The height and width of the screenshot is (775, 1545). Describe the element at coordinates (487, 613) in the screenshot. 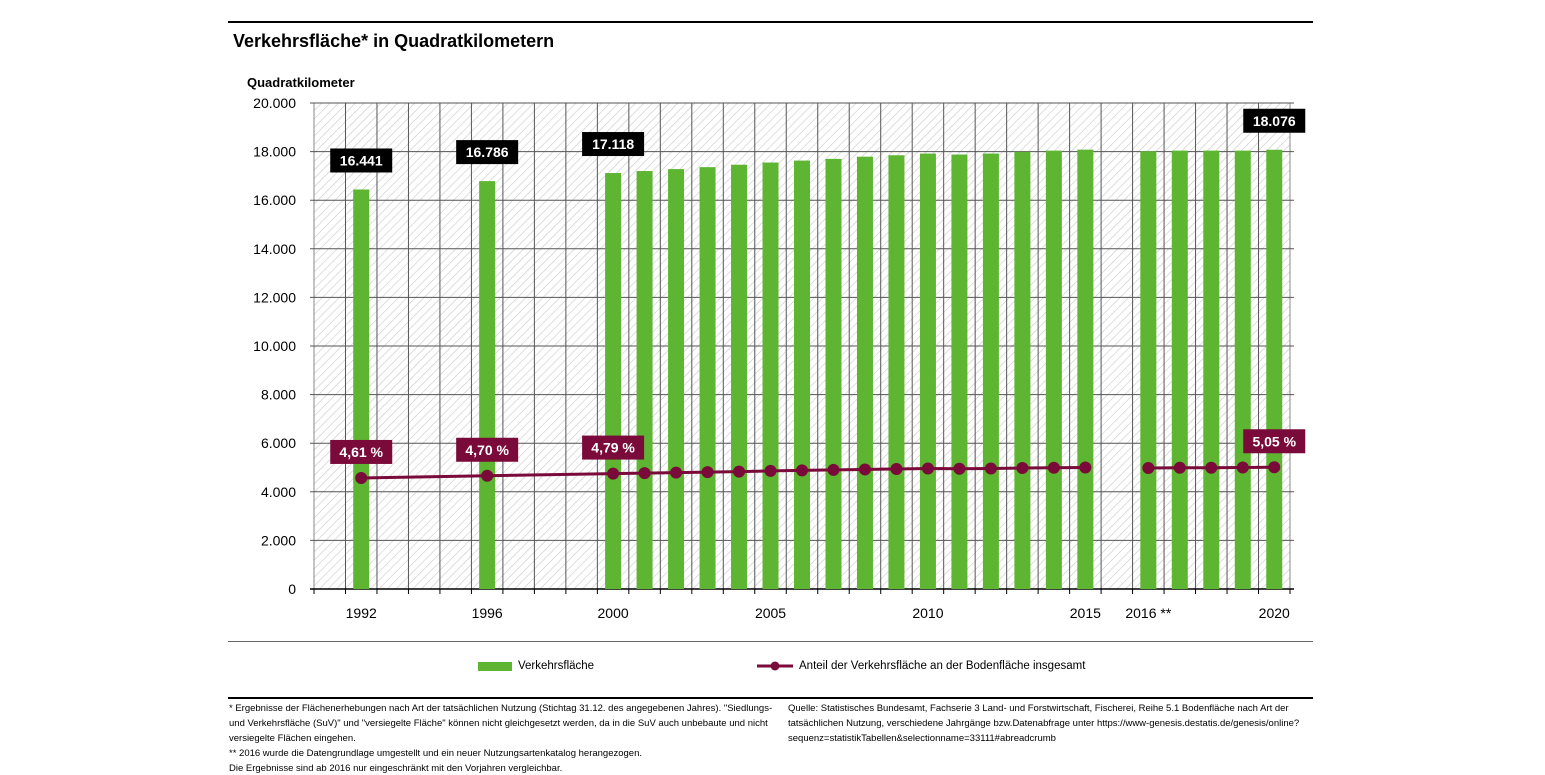

I see `x-tick-label: 1996` at that location.